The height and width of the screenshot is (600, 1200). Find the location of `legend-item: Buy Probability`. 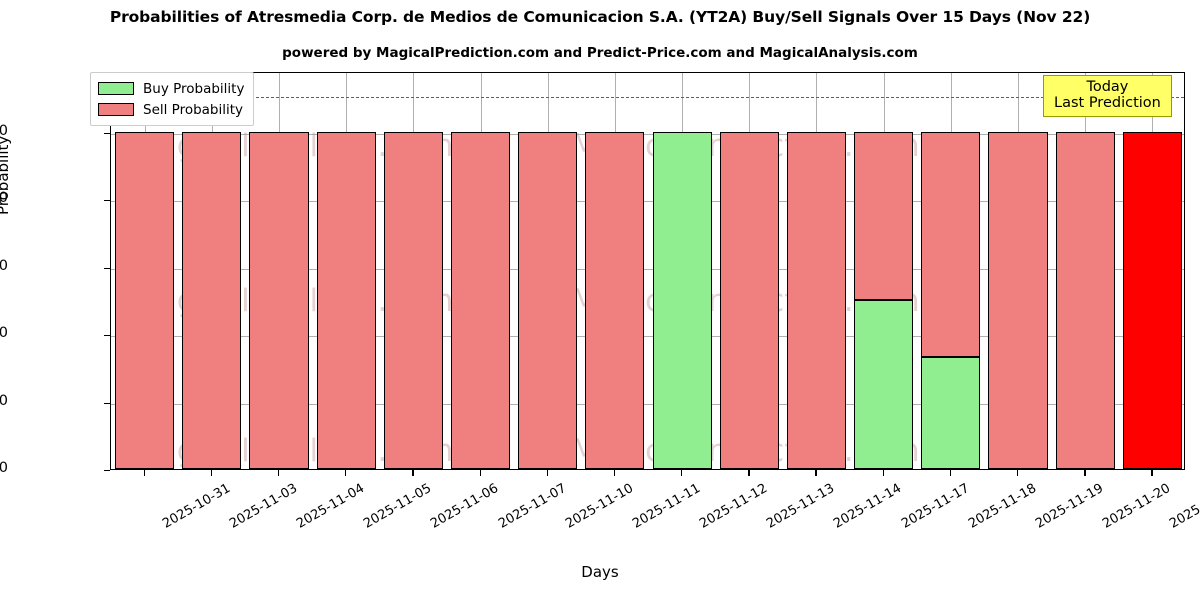

legend-item: Buy Probability is located at coordinates (171, 88).